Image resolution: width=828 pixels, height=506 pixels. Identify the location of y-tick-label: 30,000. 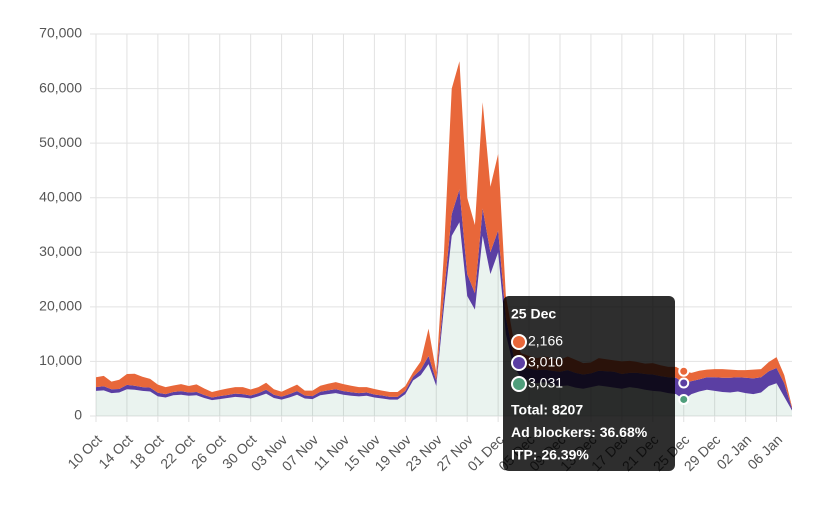
(60, 251).